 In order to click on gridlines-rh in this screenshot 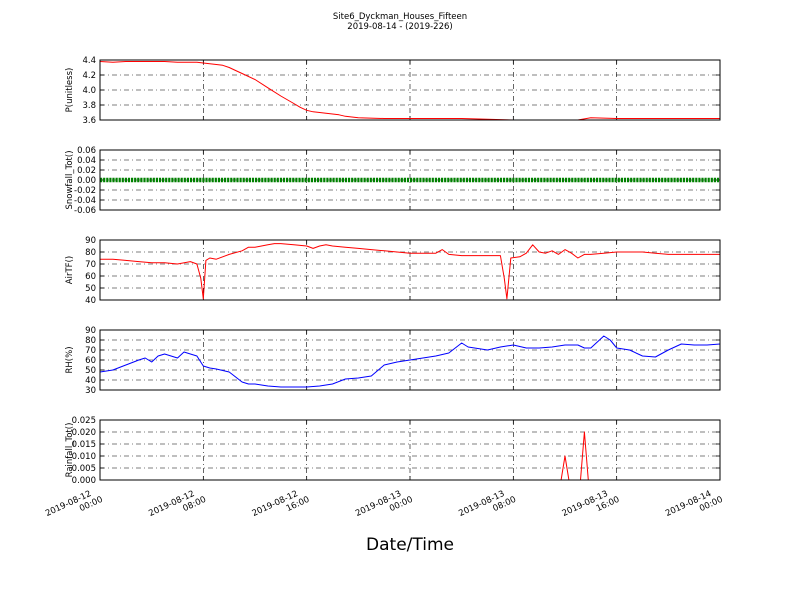, I will do `click(410, 360)`.